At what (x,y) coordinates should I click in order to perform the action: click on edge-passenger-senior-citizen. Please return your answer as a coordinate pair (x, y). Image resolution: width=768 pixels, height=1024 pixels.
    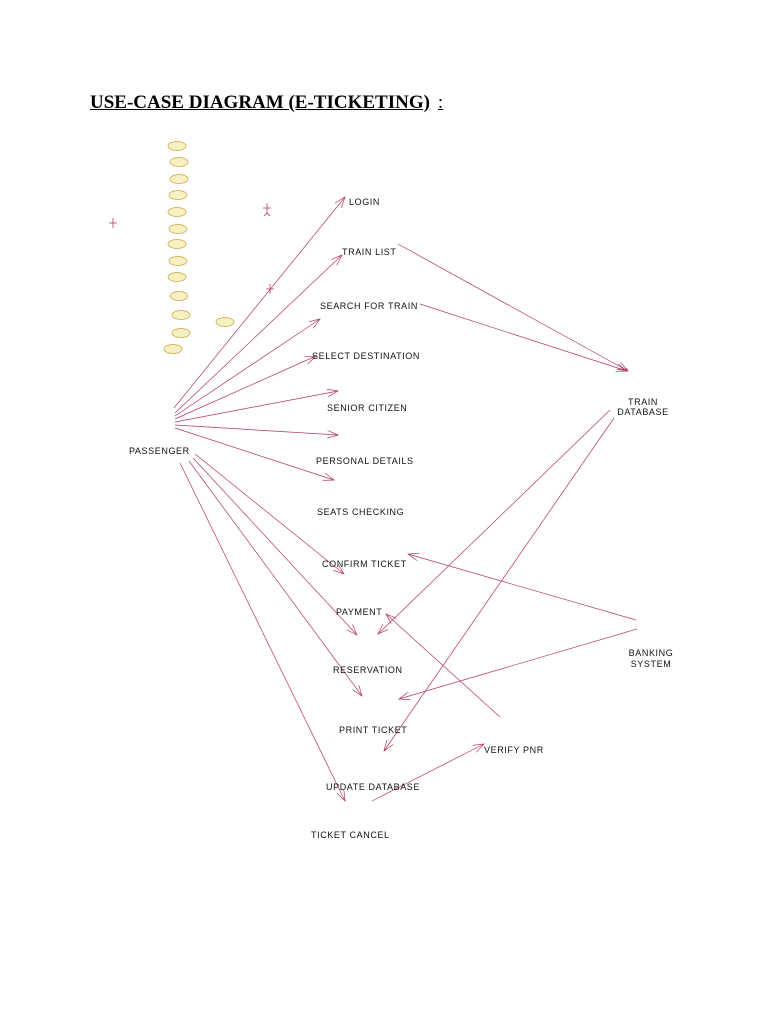
    Looking at the image, I should click on (256, 407).